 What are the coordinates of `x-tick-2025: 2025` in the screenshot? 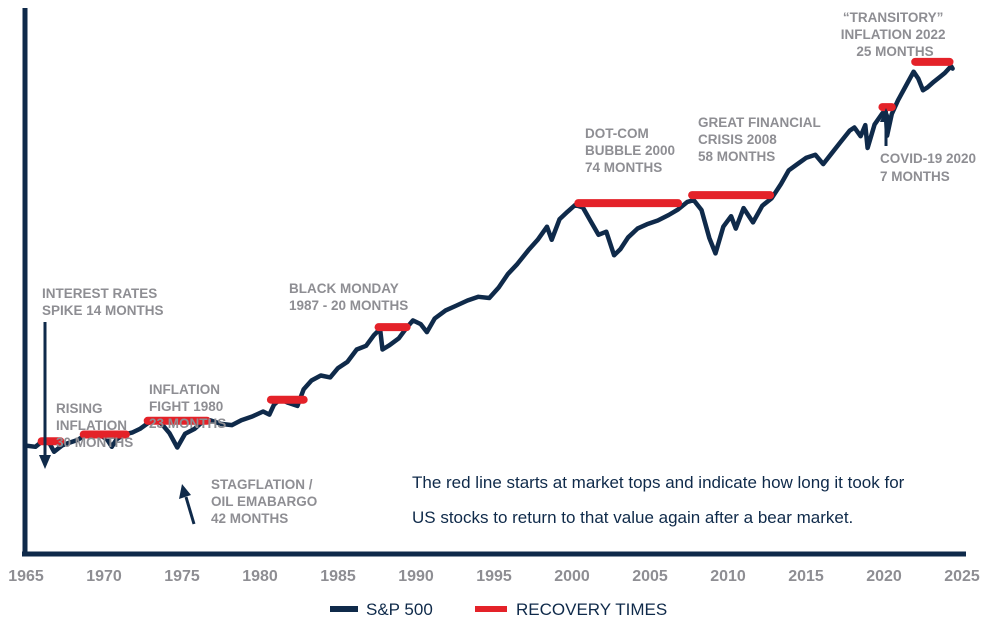 It's located at (962, 576).